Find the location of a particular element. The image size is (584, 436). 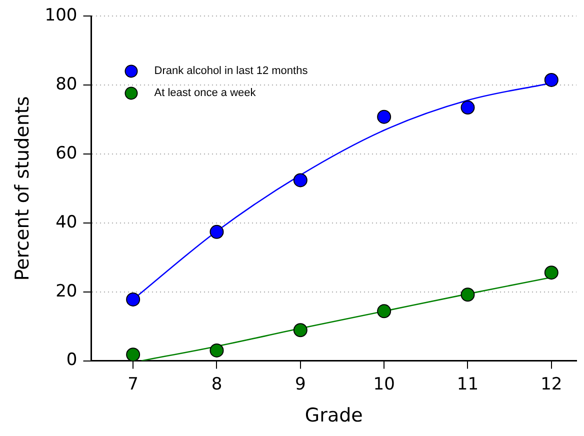

y-tick-label: 100 is located at coordinates (61, 16).